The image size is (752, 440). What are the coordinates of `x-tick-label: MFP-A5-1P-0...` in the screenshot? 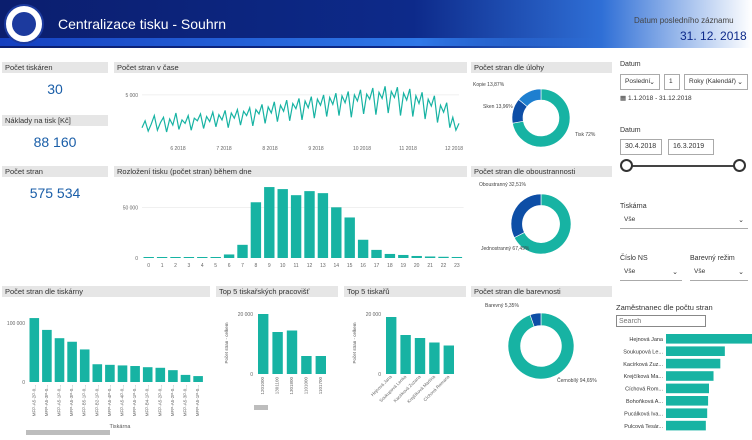 It's located at (197, 400).